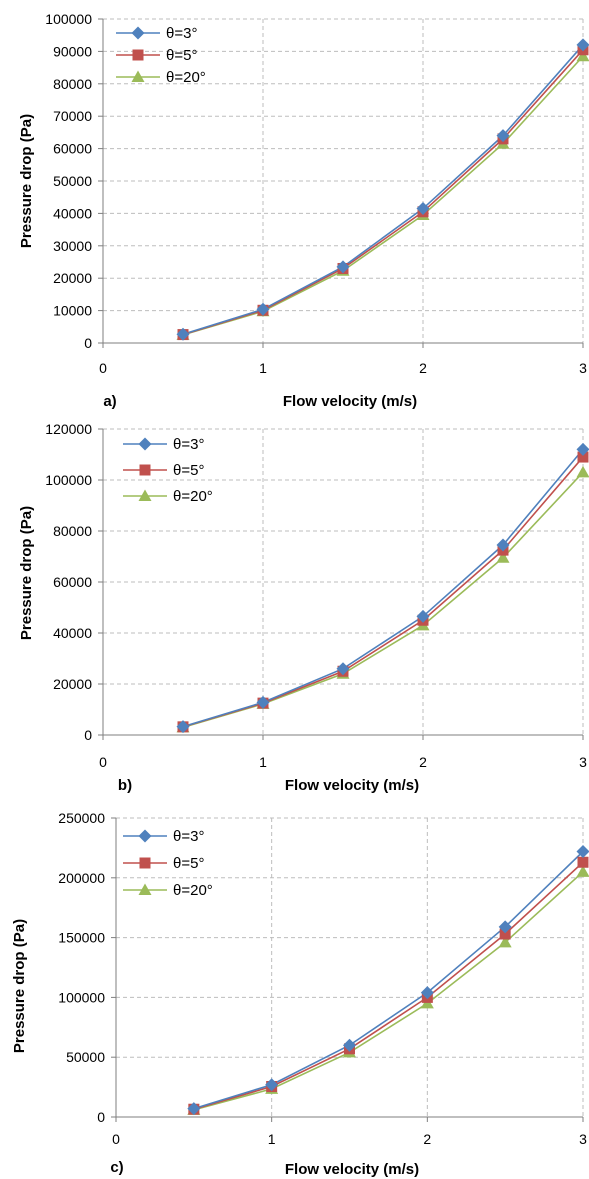  Describe the element at coordinates (81, 818) in the screenshot. I see `y-tick-label: 250000` at that location.